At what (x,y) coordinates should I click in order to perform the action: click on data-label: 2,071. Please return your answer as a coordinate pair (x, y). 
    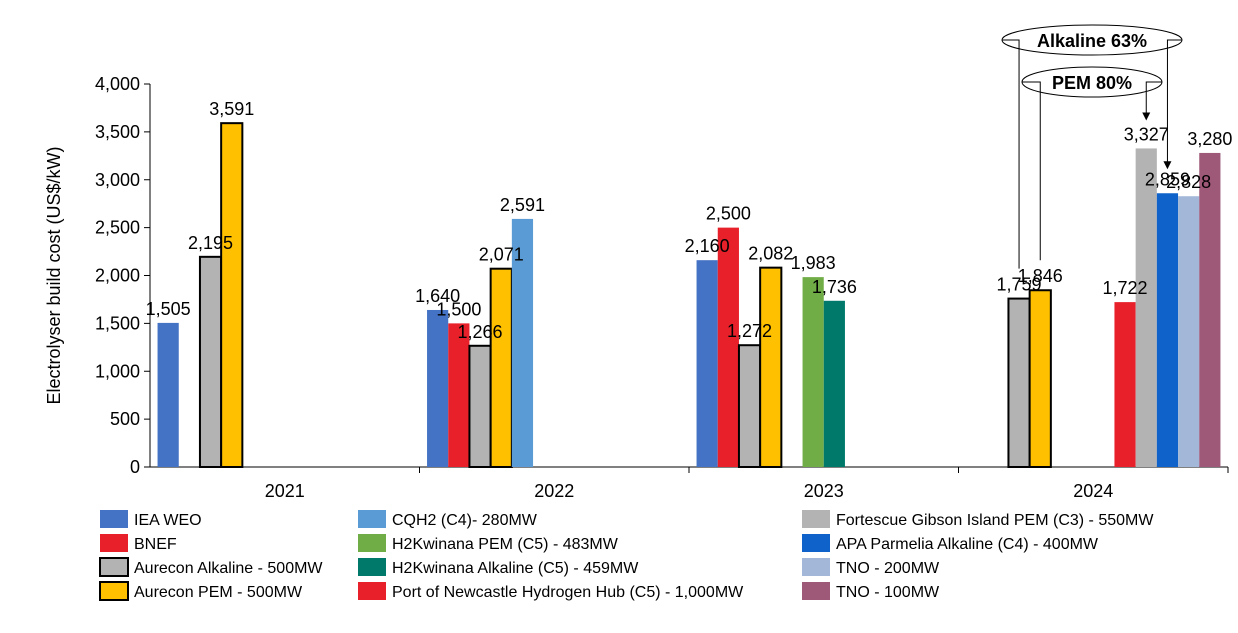
    Looking at the image, I should click on (501, 255).